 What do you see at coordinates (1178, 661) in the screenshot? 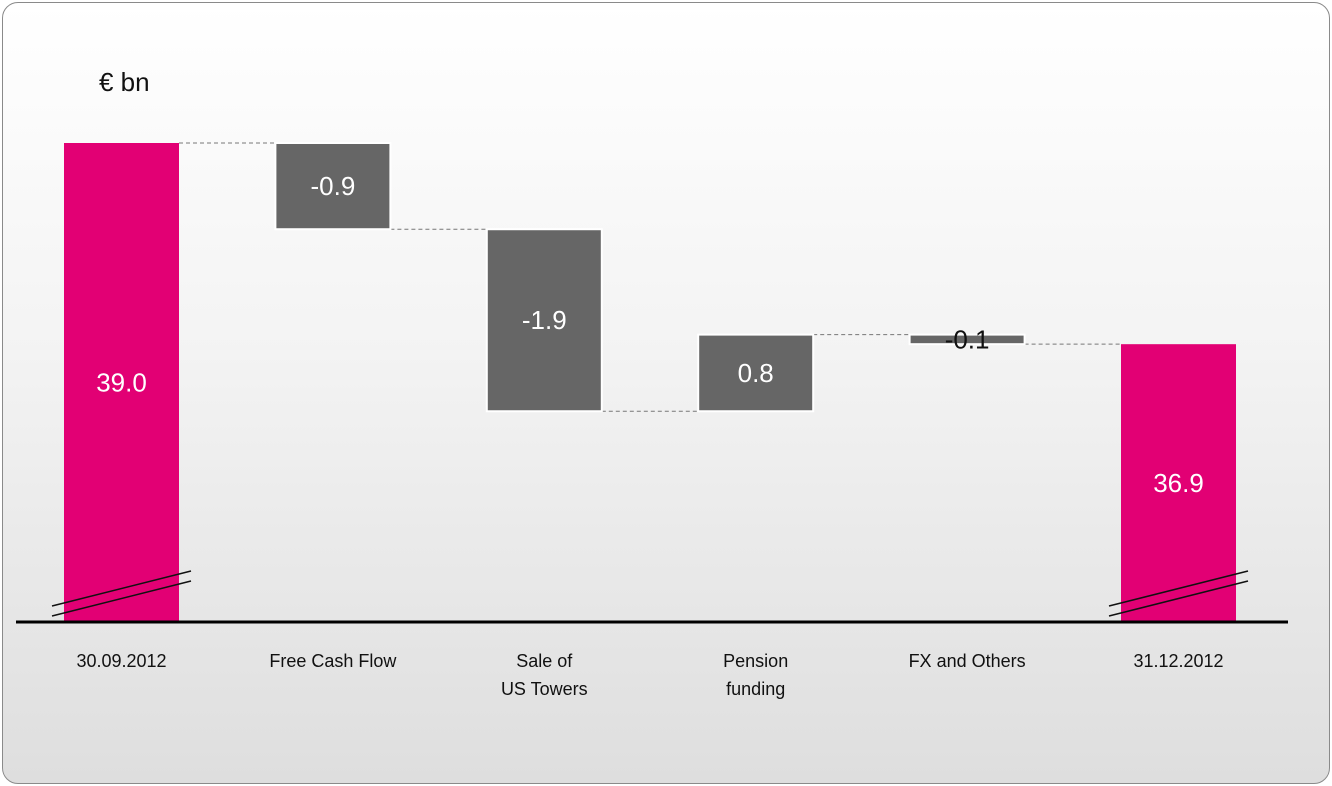
I see `category-label: 31.12.2012` at bounding box center [1178, 661].